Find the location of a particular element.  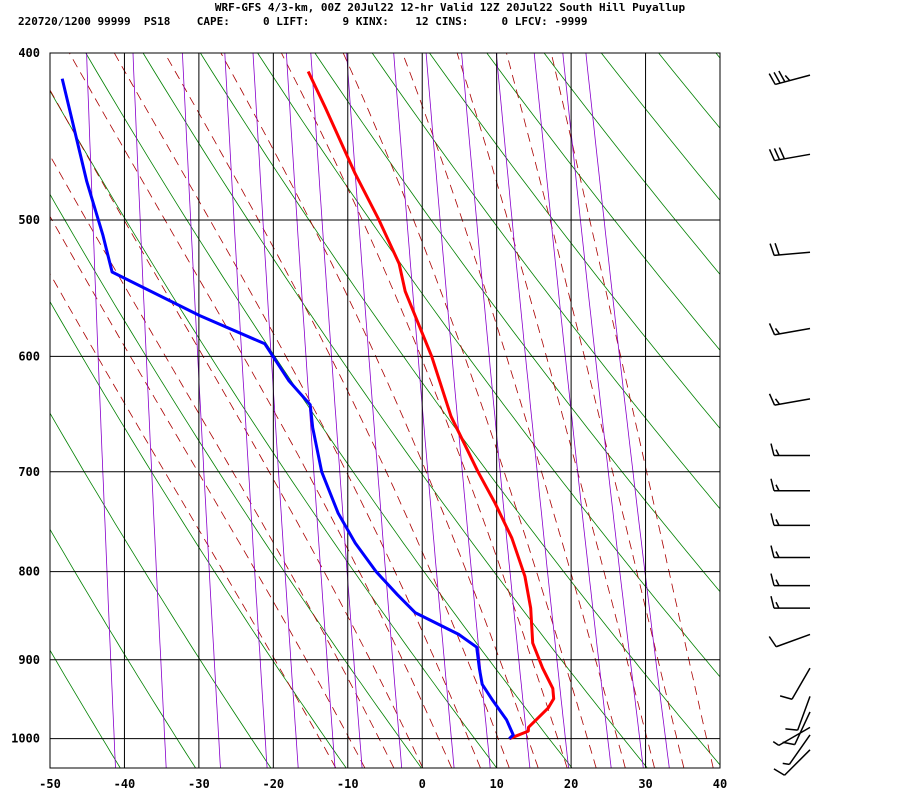

x-tick-label: 10 is located at coordinates (496, 784).